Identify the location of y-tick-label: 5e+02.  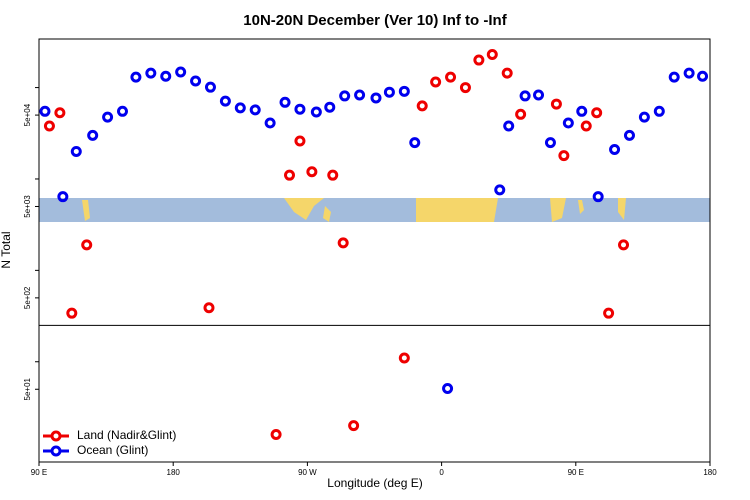
(27, 297).